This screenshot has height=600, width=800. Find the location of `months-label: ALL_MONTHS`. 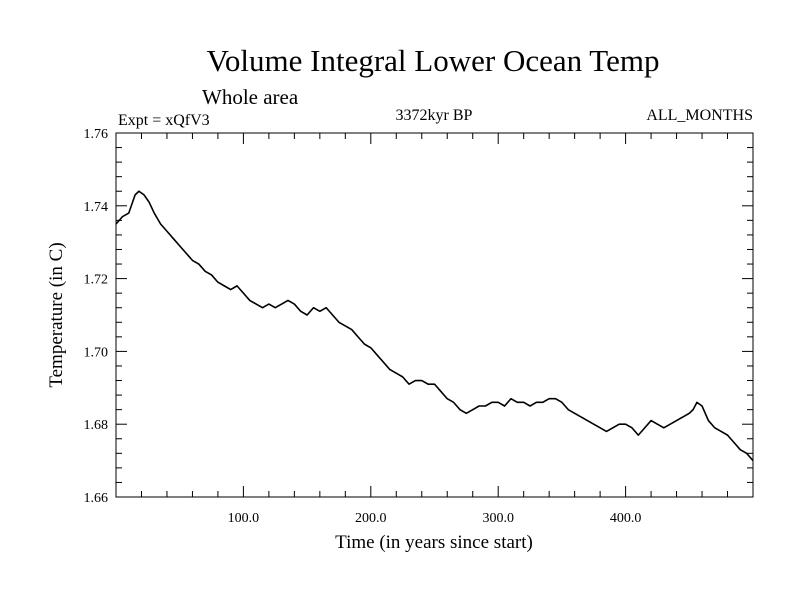

months-label: ALL_MONTHS is located at coordinates (699, 115).